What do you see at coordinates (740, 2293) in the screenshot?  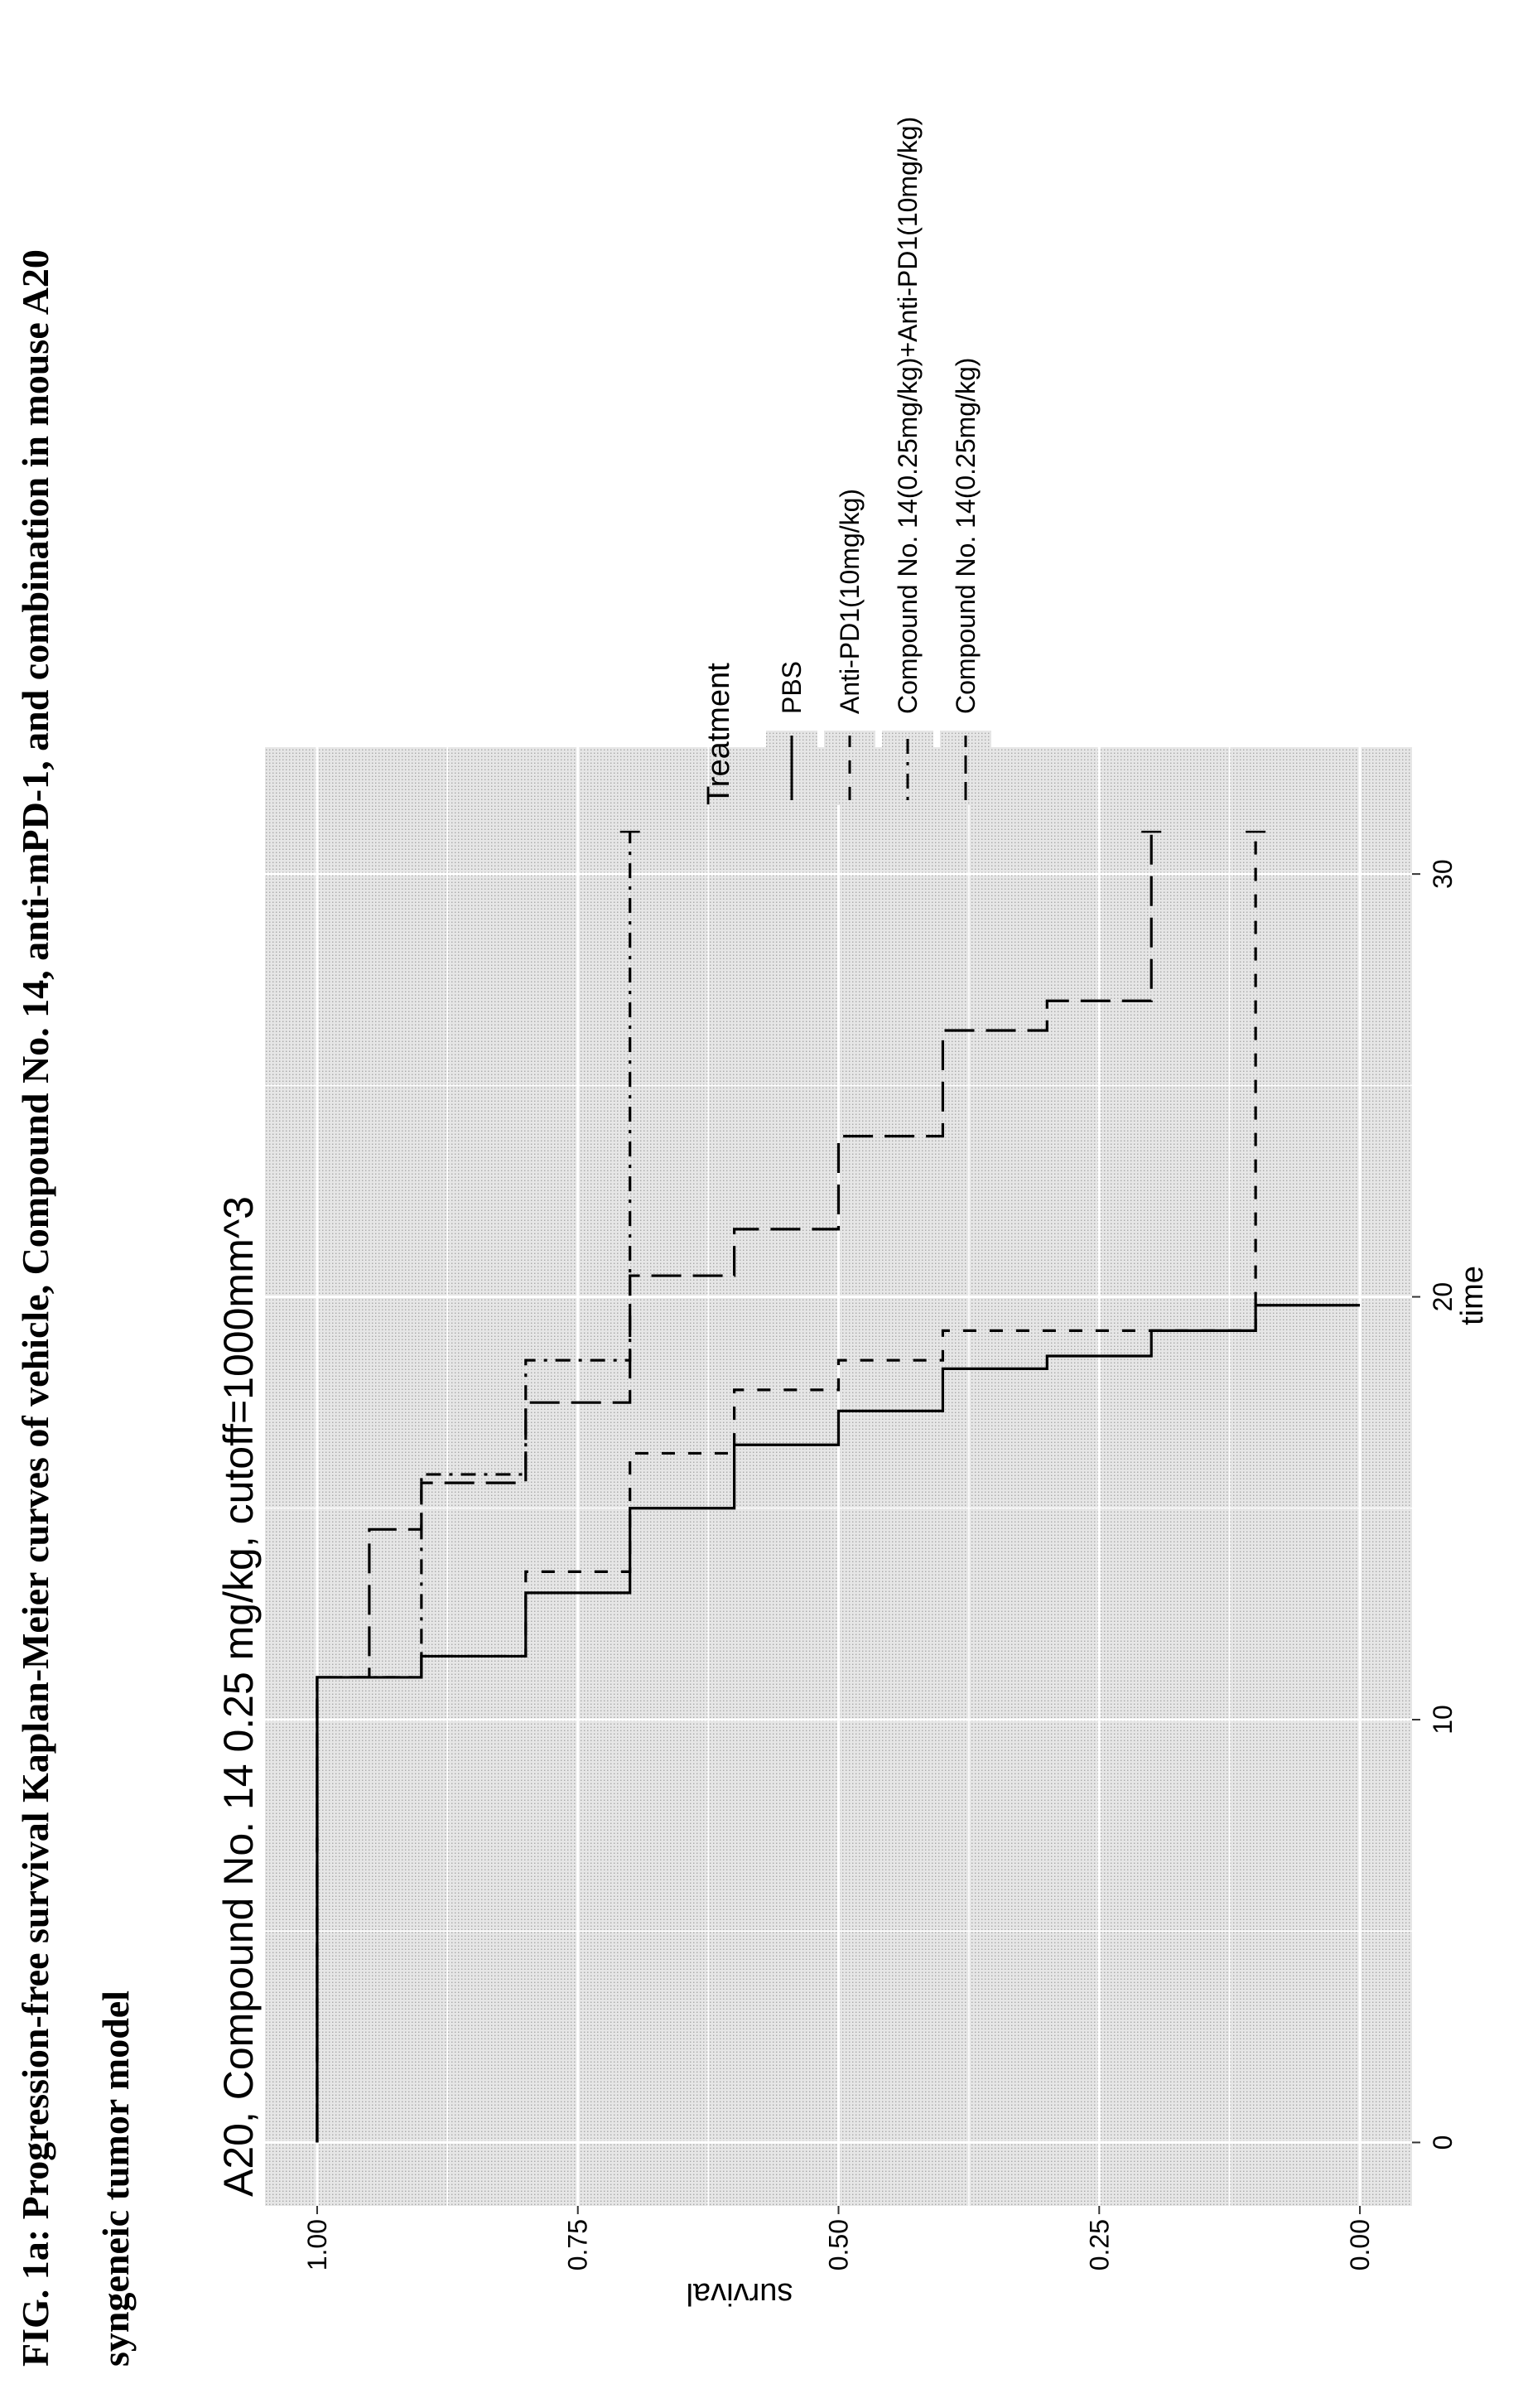 I see `y-axis-label: survival` at bounding box center [740, 2293].